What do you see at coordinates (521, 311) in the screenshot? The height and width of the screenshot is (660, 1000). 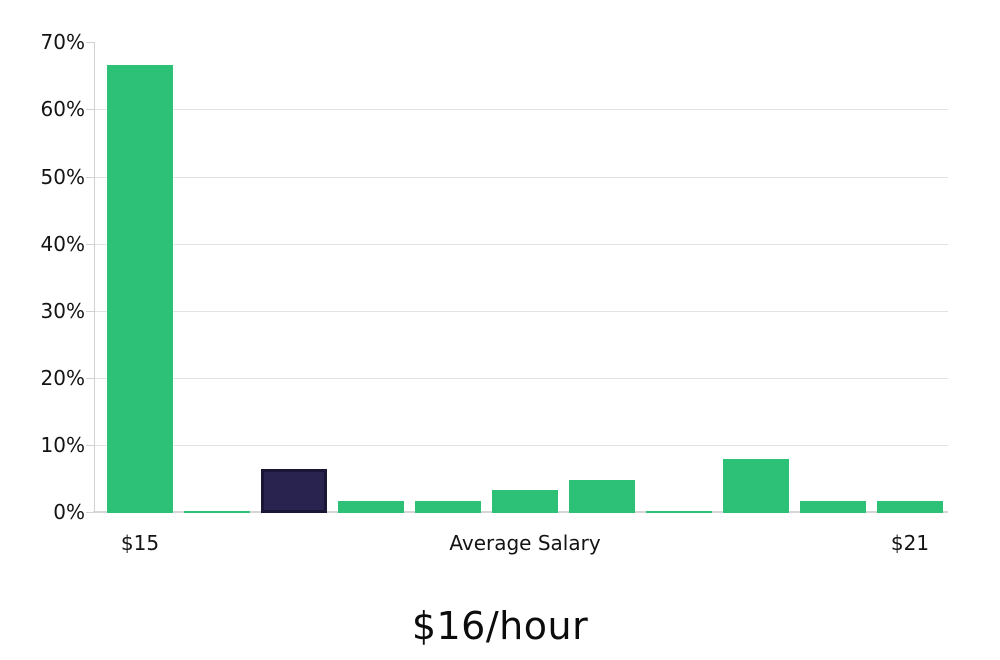 I see `gridline-30pct` at bounding box center [521, 311].